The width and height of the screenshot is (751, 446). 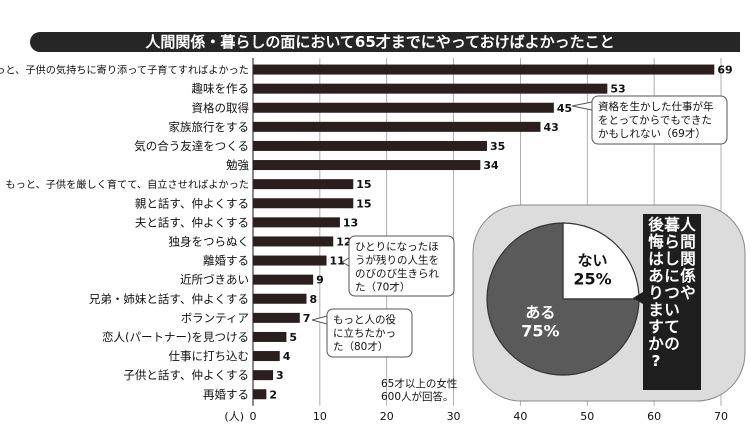 What do you see at coordinates (215, 318) in the screenshot?
I see `category-label: ボランティア` at bounding box center [215, 318].